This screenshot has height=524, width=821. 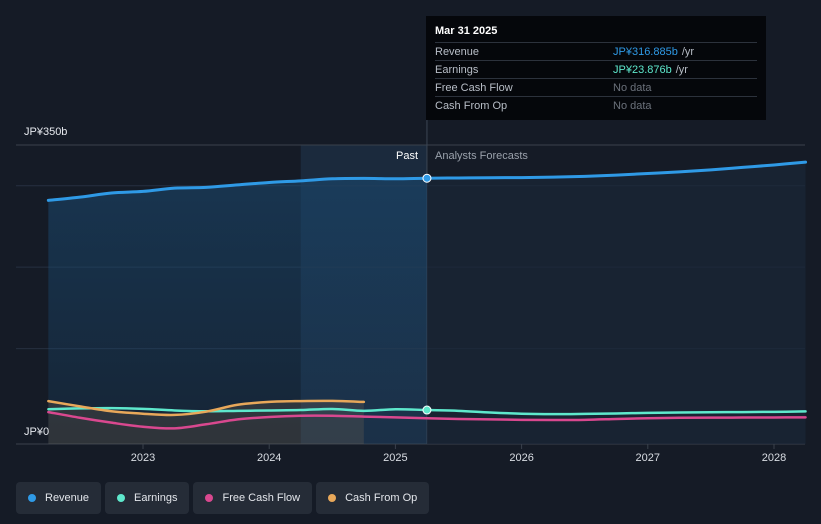 I want to click on x-tick-label: 2024, so click(x=269, y=458).